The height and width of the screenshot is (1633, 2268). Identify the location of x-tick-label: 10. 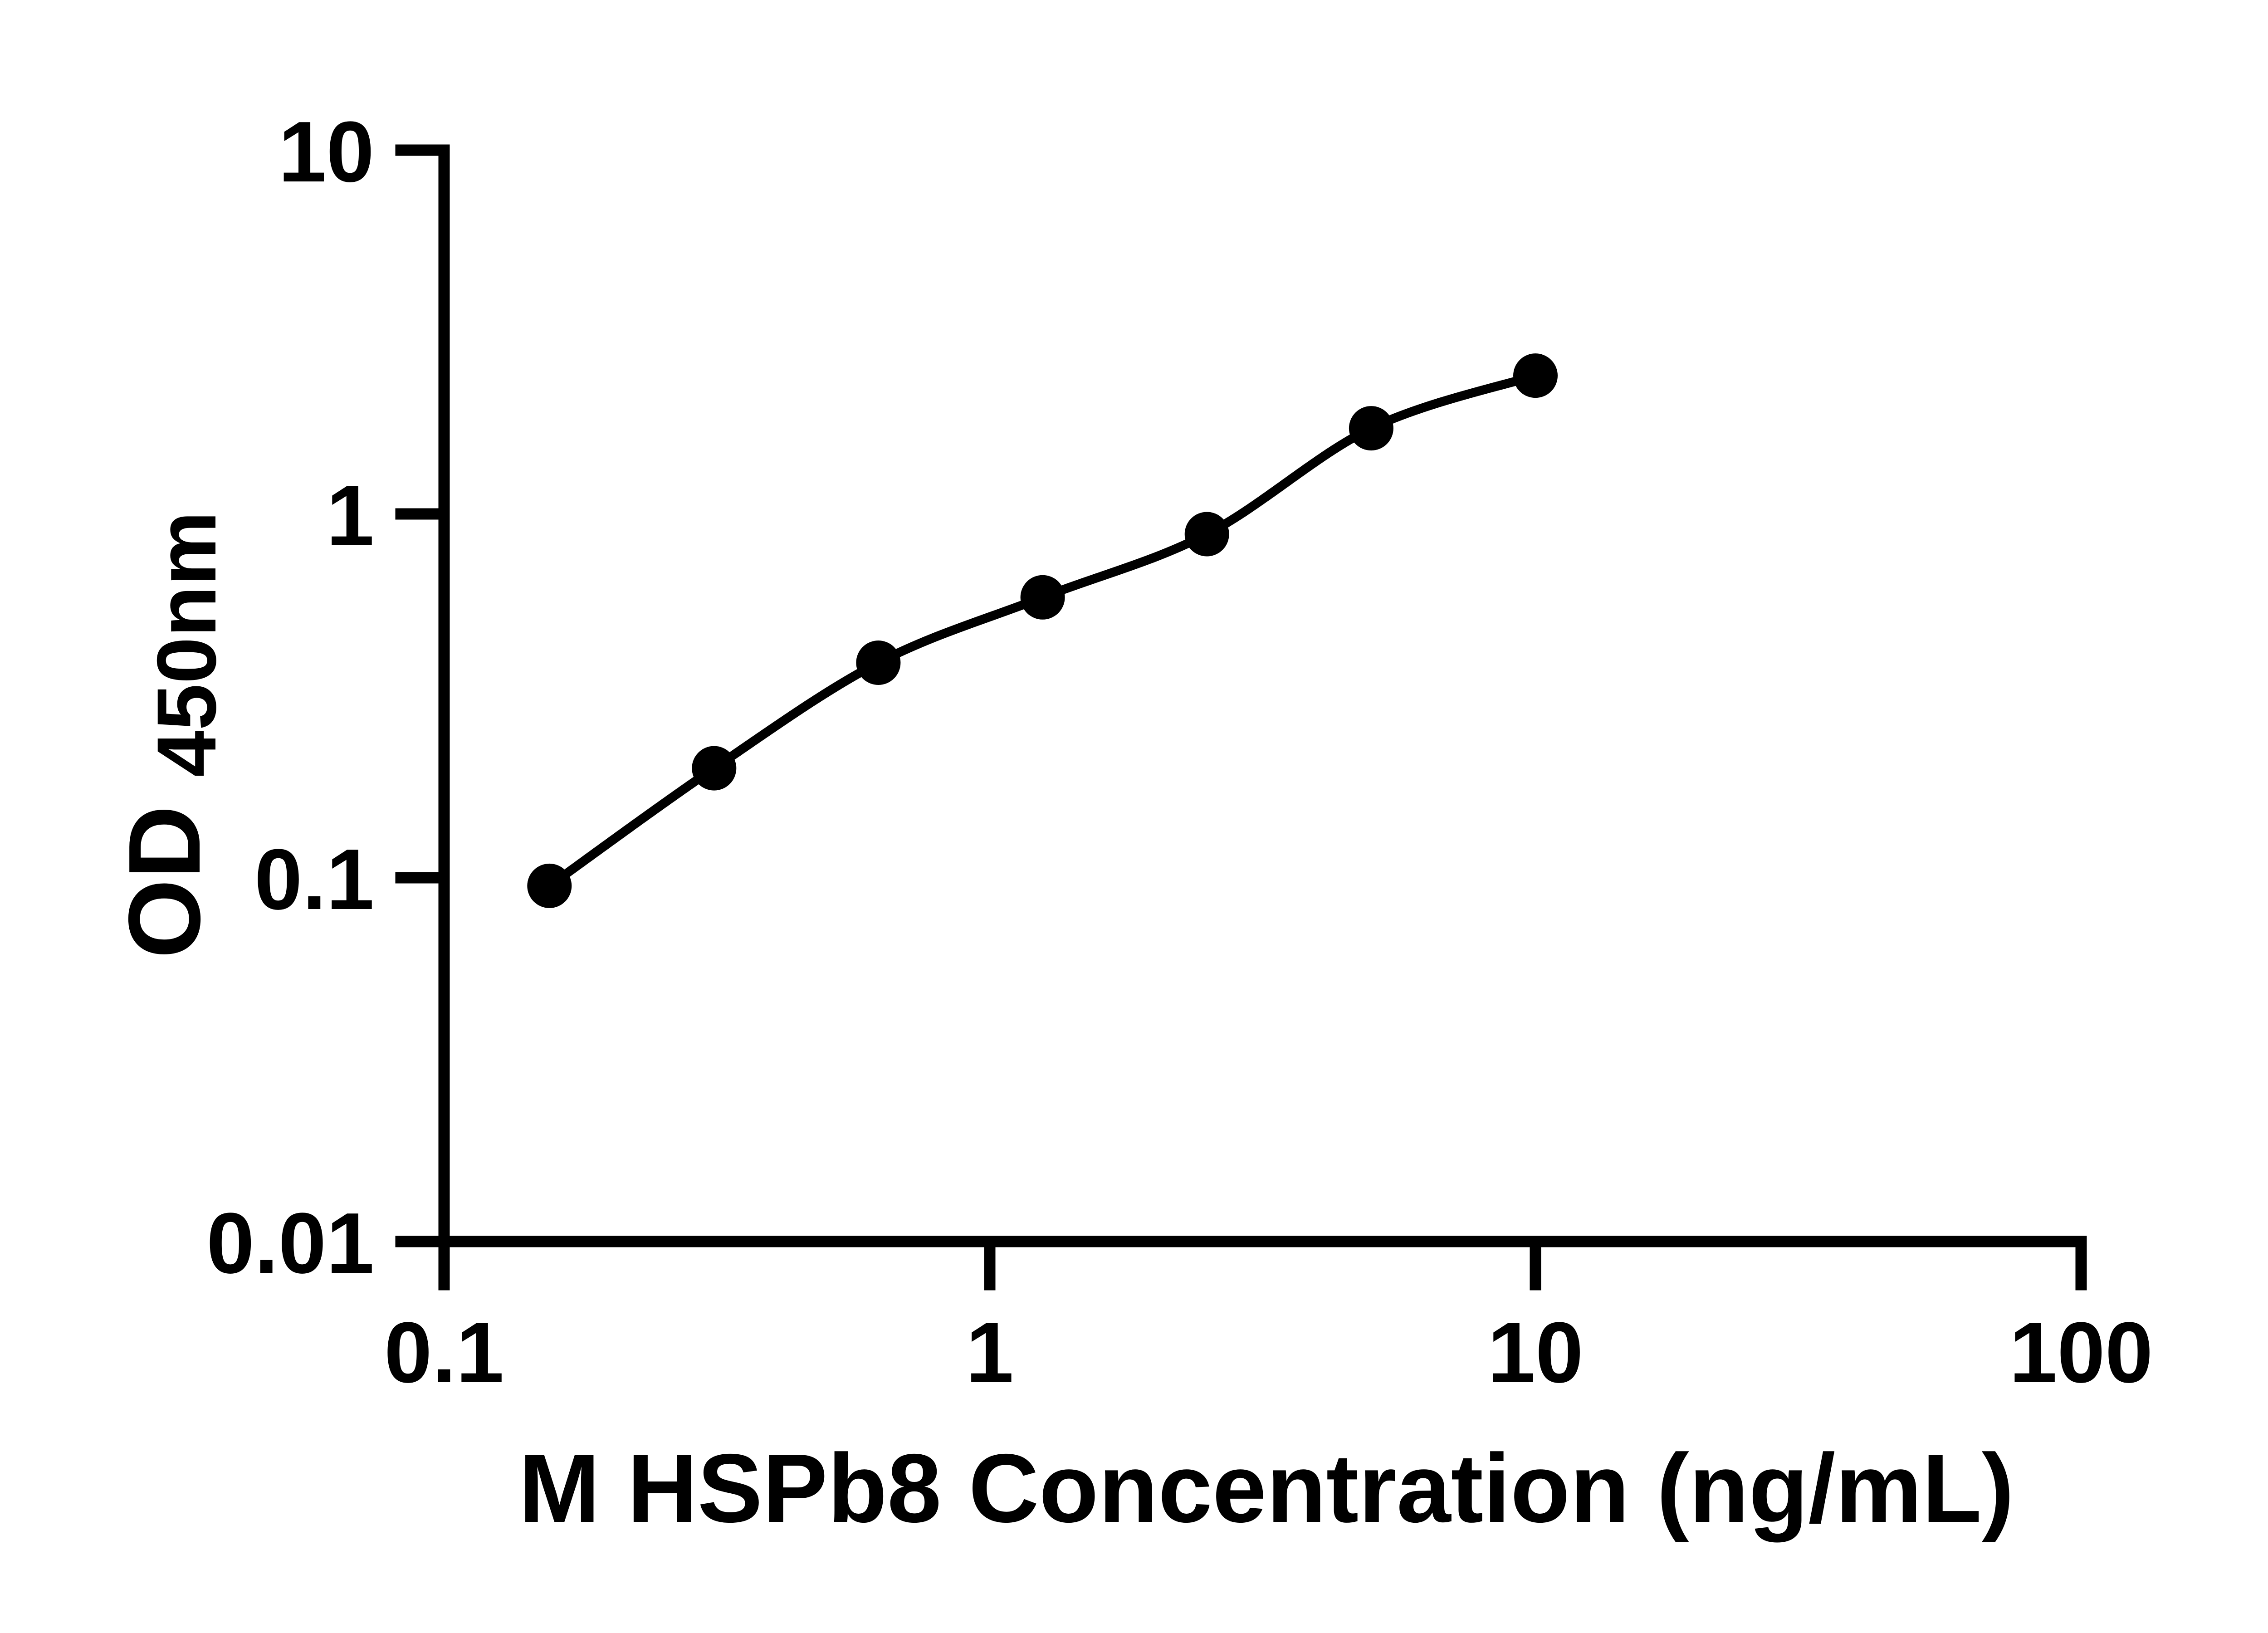
(1535, 1353).